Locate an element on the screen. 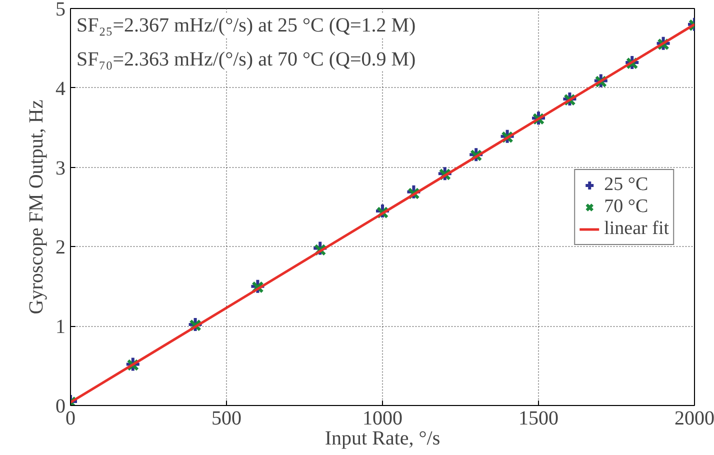 The height and width of the screenshot is (455, 714). legend-label: 70 °C is located at coordinates (626, 207).